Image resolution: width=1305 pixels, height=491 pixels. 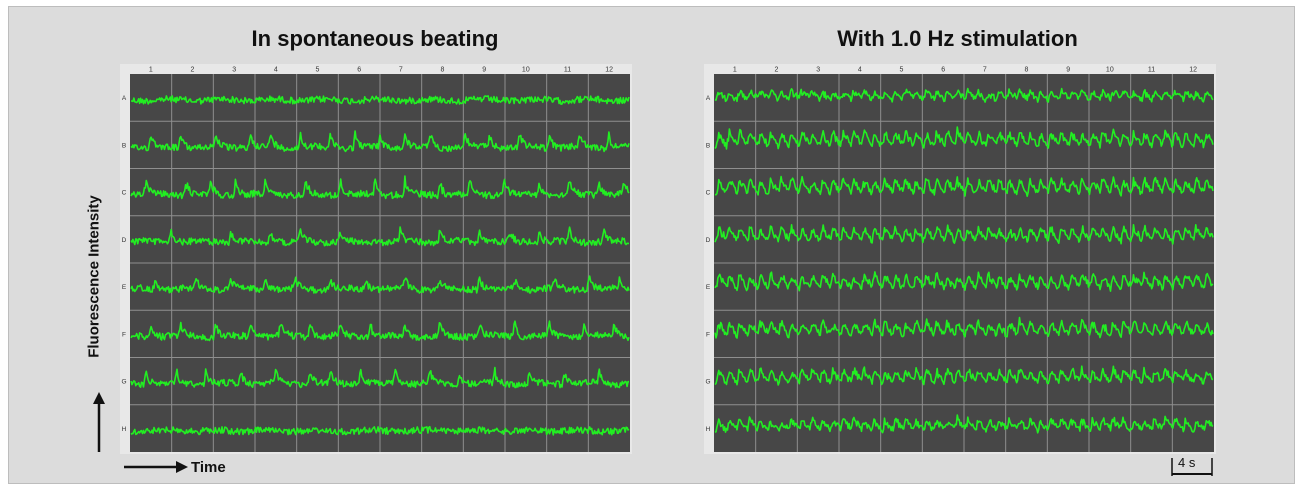 What do you see at coordinates (99, 422) in the screenshot?
I see `y-axis-arrow-icon` at bounding box center [99, 422].